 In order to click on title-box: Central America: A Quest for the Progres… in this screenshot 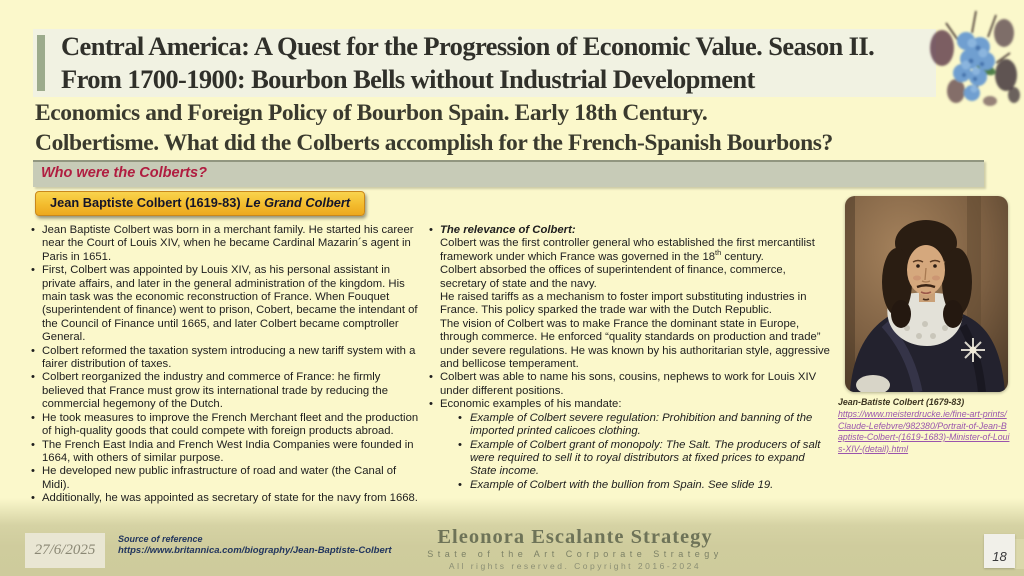, I will do `click(484, 63)`.